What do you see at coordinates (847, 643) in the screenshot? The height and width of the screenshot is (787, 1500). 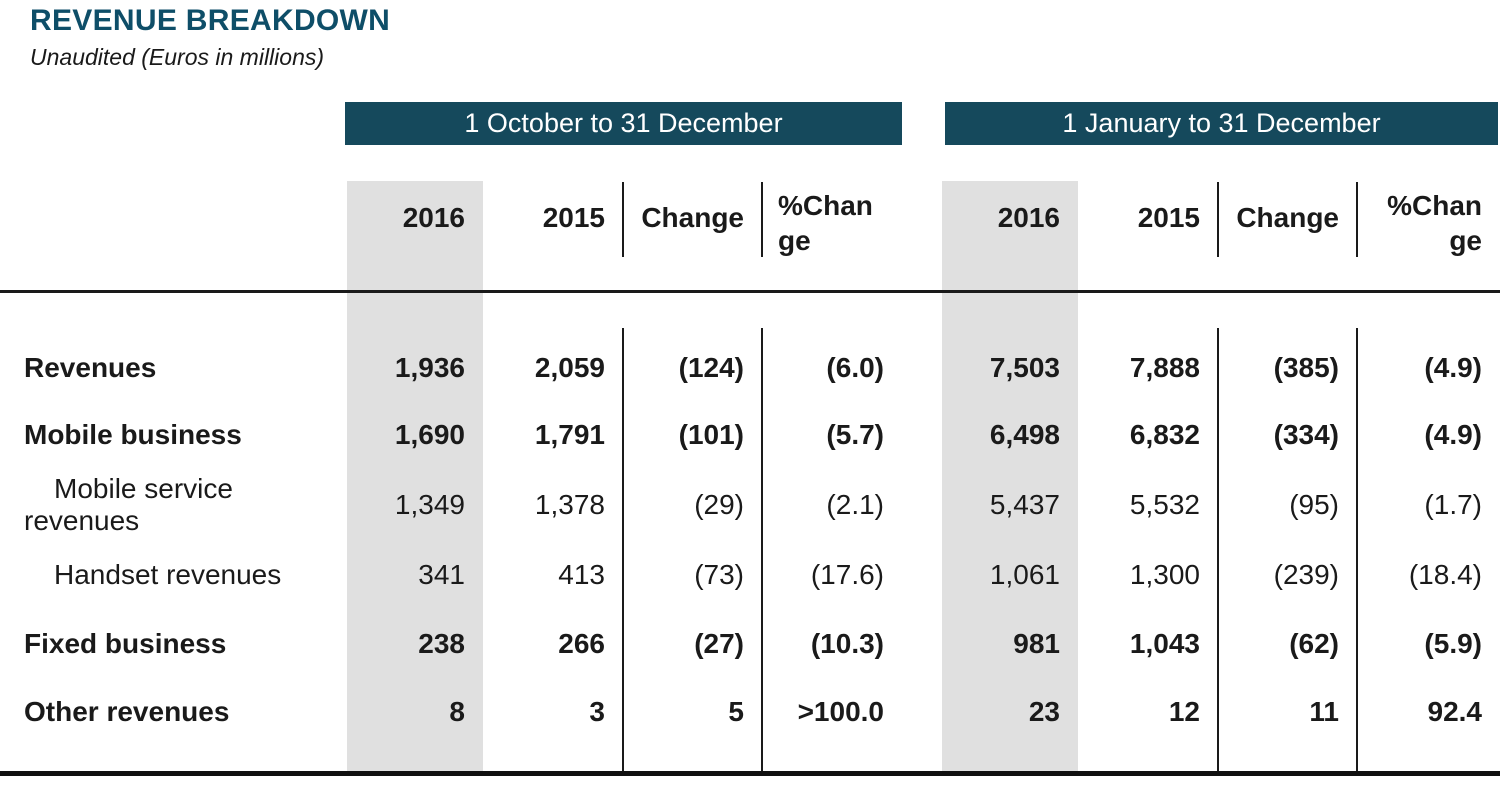 I see `cell-q4-pct-change: (10.3)` at bounding box center [847, 643].